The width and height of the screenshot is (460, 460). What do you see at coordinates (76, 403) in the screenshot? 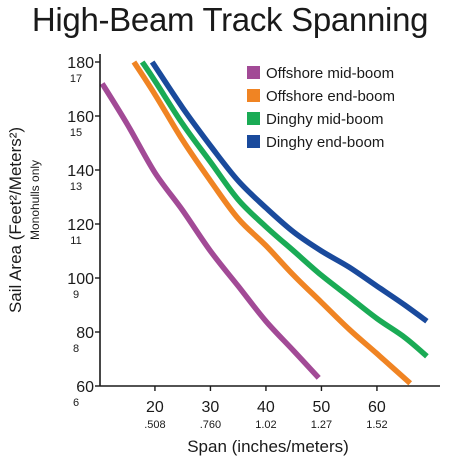
I see `y-tick-sublabel-60: 6` at bounding box center [76, 403].